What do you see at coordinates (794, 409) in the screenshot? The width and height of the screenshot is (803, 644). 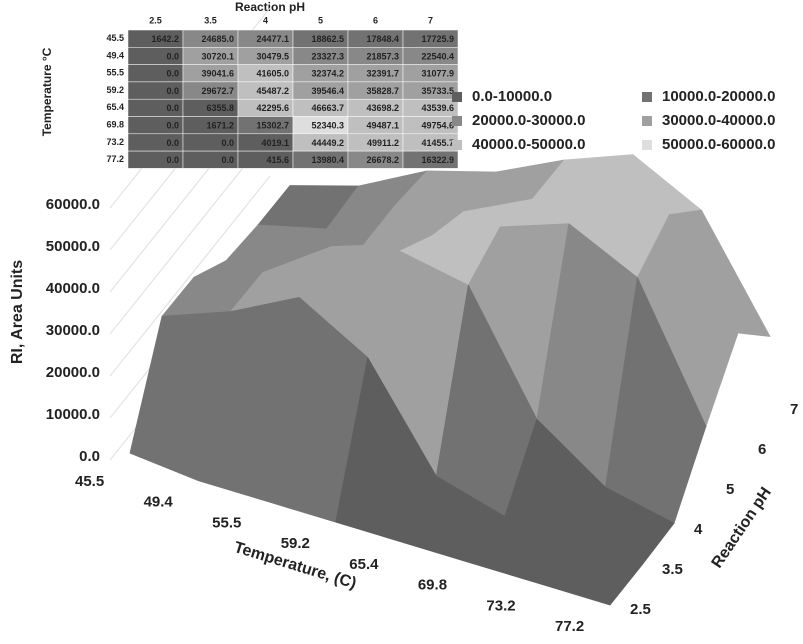 I see `y-tick-label: 7` at bounding box center [794, 409].